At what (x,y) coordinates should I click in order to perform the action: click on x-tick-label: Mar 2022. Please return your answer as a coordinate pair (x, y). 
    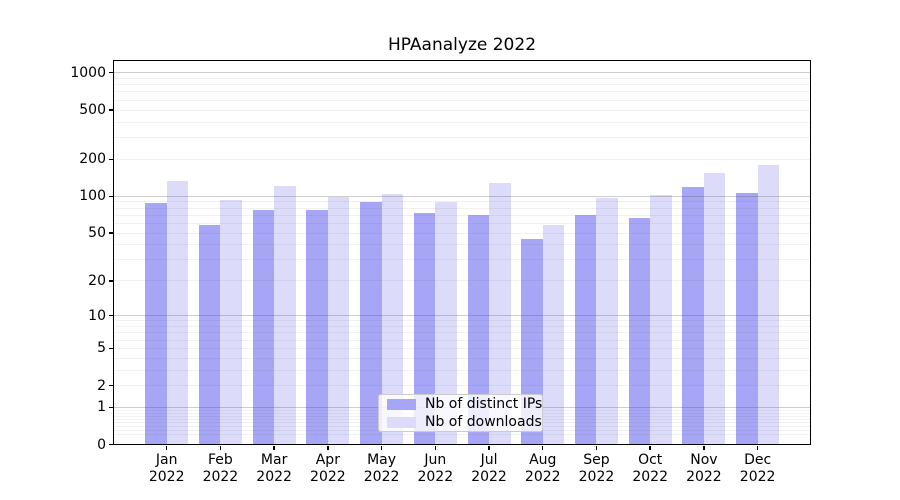
    Looking at the image, I should click on (274, 468).